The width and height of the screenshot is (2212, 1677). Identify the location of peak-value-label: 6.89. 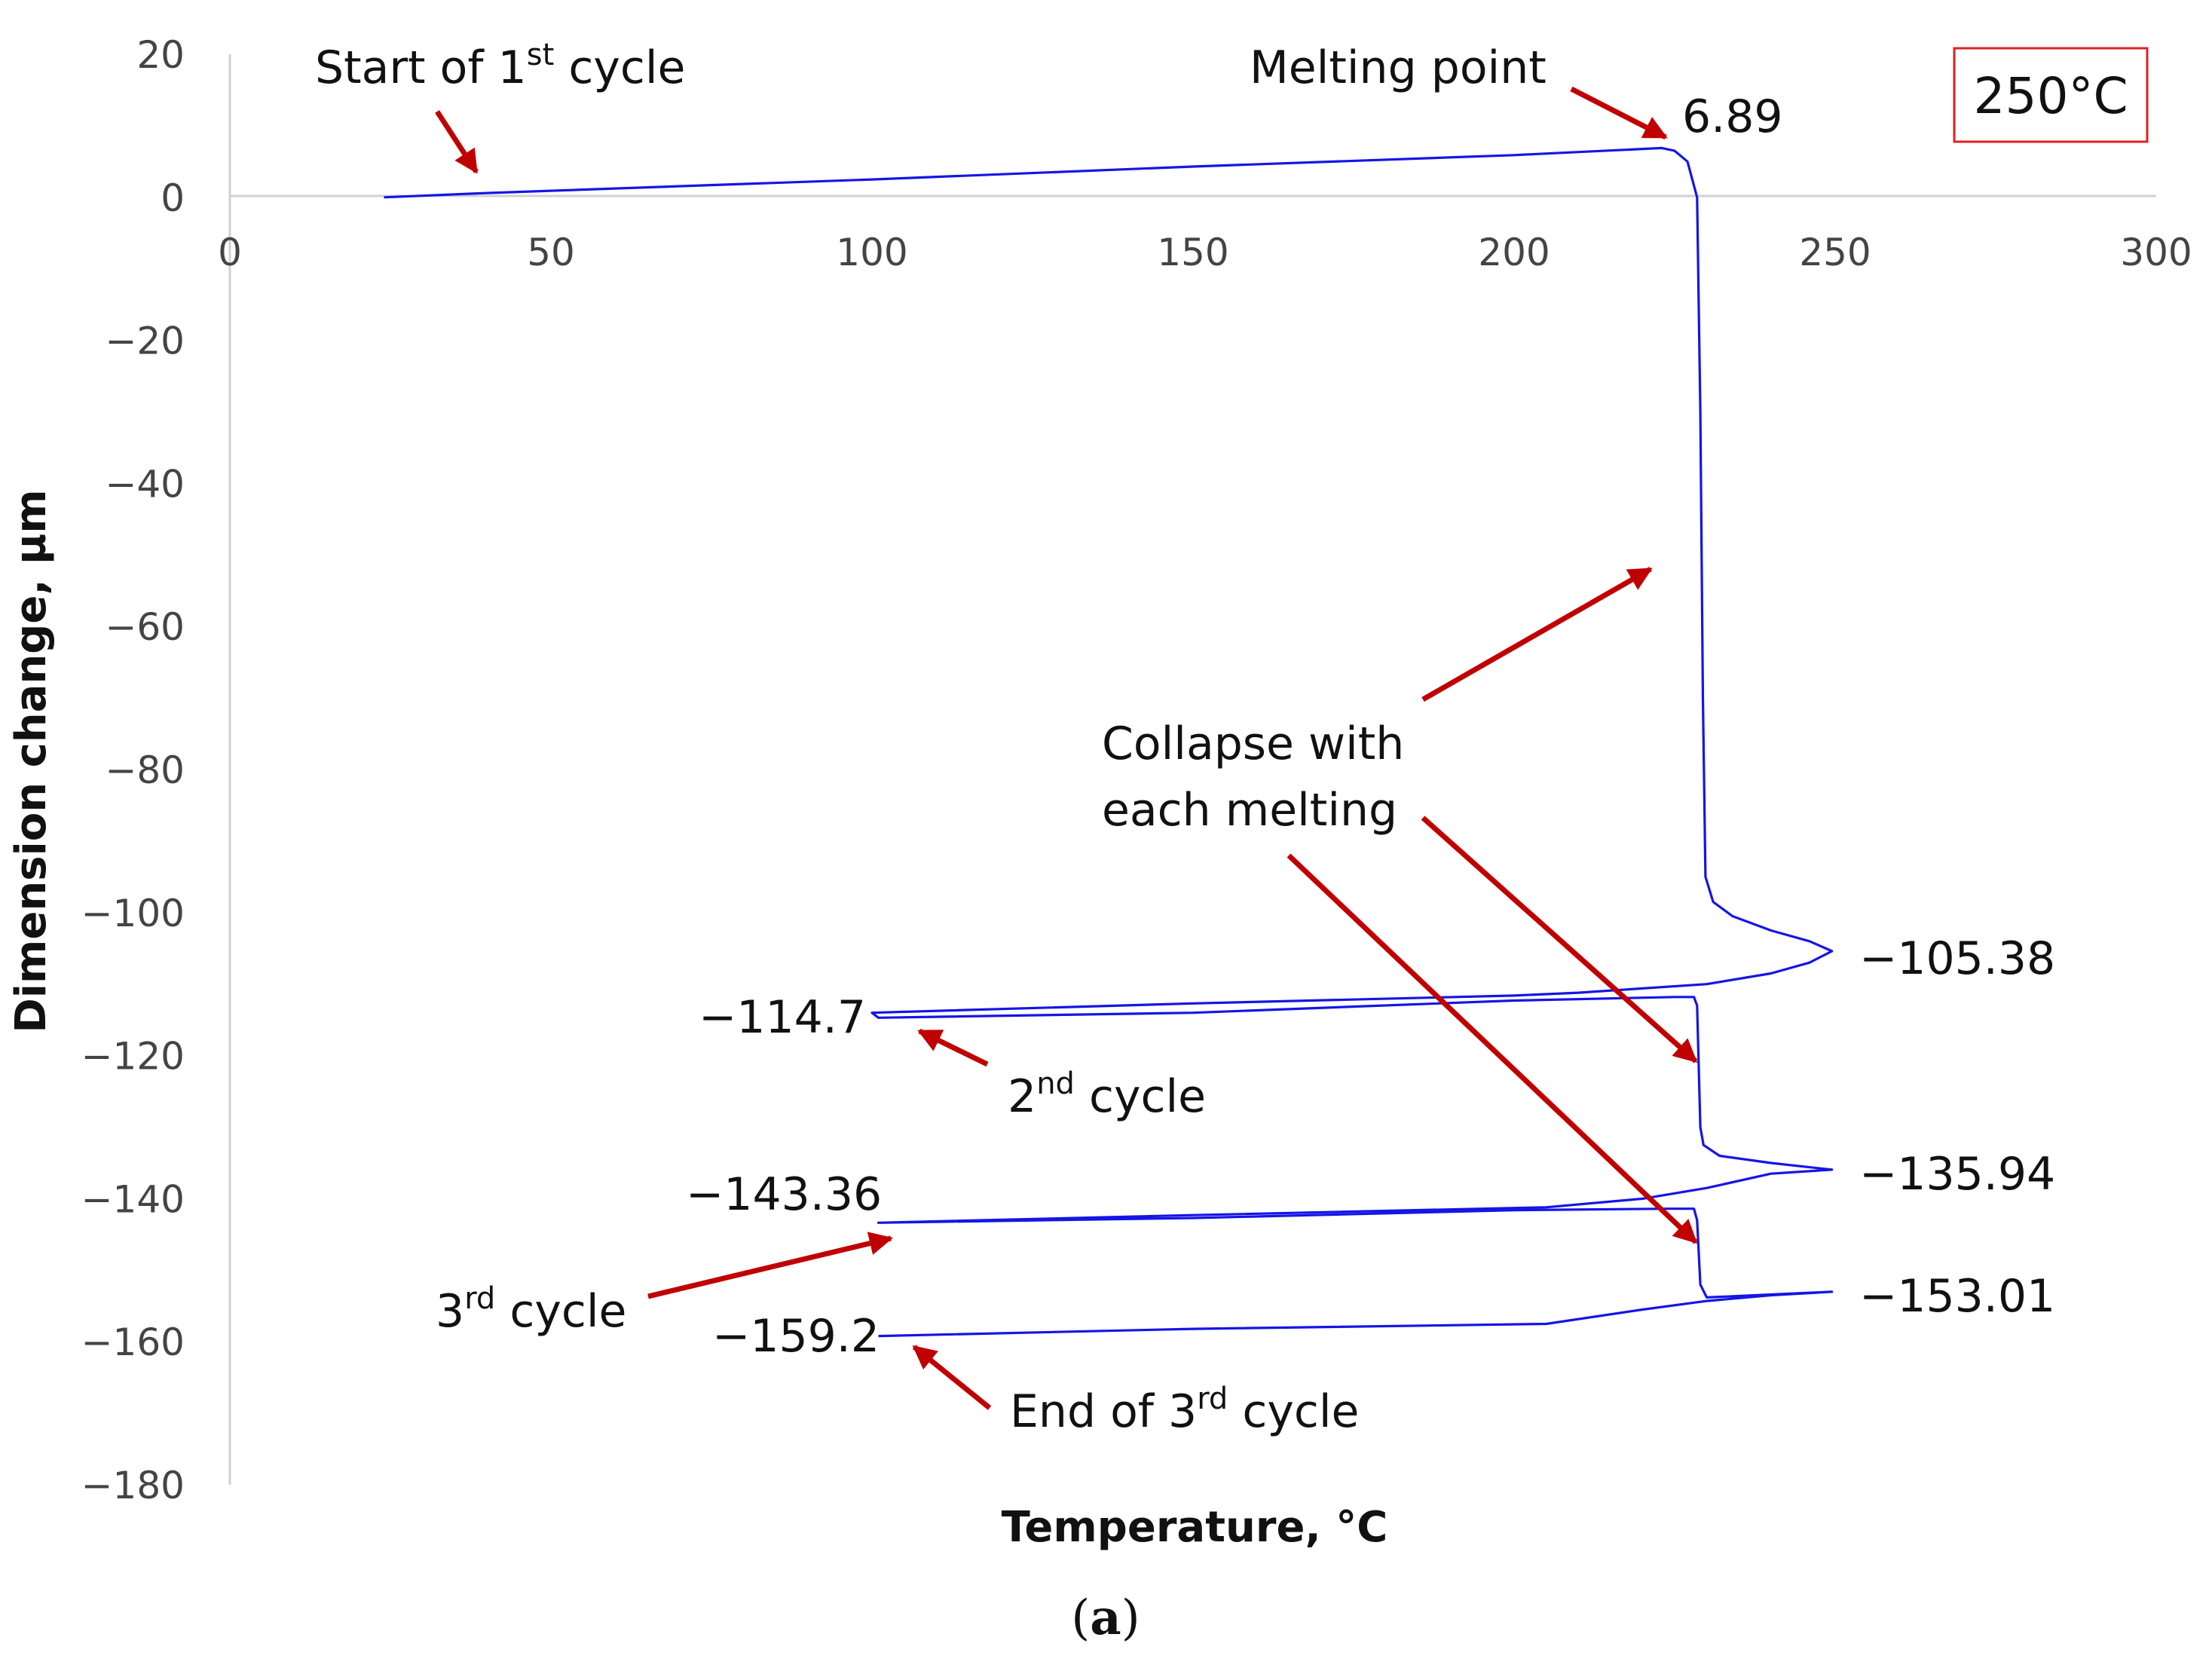
(1733, 116).